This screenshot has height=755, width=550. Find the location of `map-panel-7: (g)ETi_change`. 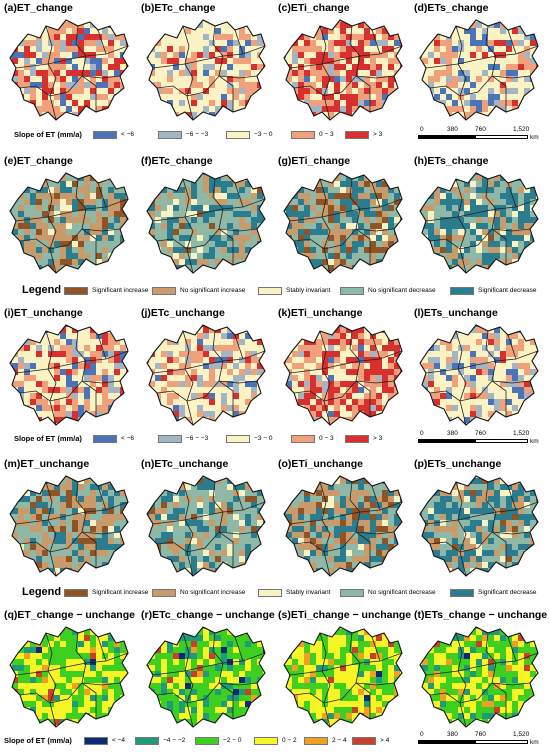

map-panel-7: (g)ETi_change is located at coordinates (344, 218).